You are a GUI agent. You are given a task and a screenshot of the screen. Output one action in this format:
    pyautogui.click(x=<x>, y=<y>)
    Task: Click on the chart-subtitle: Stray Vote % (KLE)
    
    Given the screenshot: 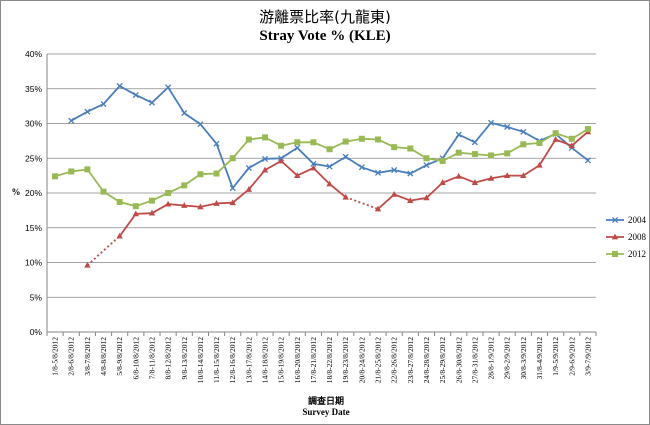 What is the action you would take?
    pyautogui.click(x=325, y=36)
    